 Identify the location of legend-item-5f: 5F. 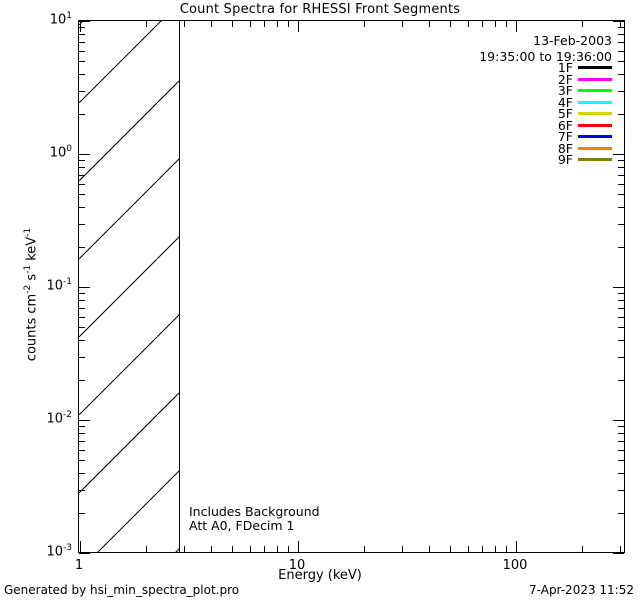
(584, 114).